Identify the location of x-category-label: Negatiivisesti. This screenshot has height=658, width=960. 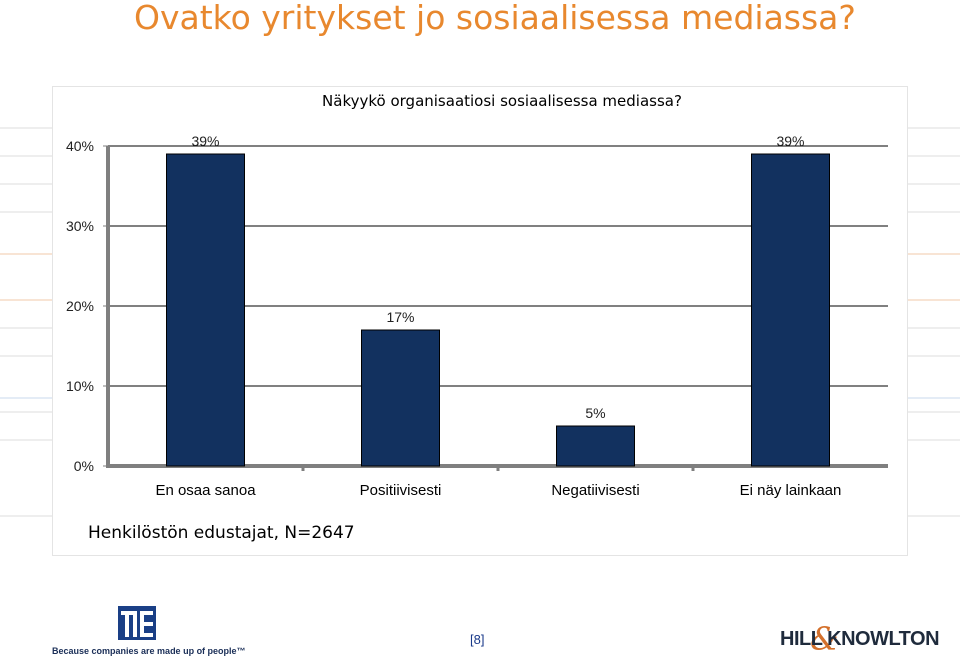
(595, 490).